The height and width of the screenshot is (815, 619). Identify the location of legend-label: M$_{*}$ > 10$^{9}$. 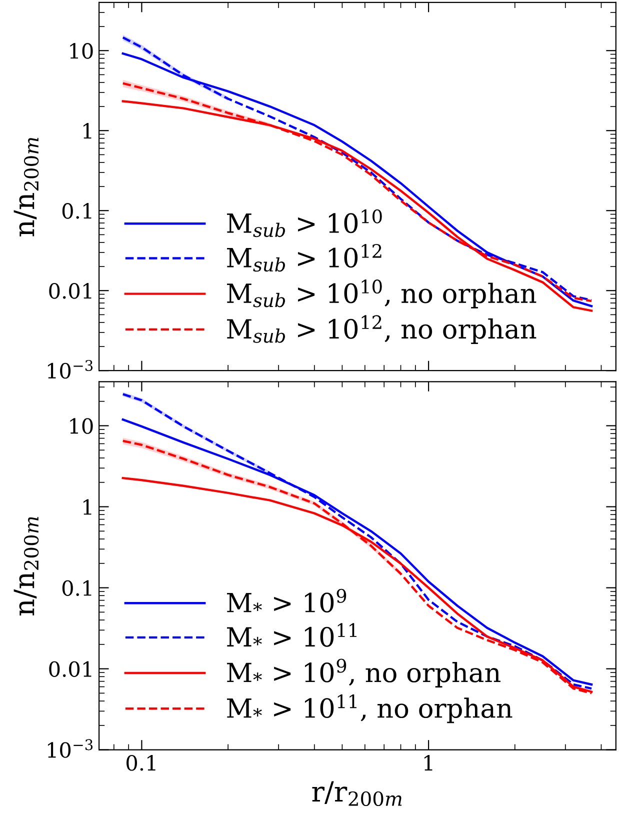
(286, 600).